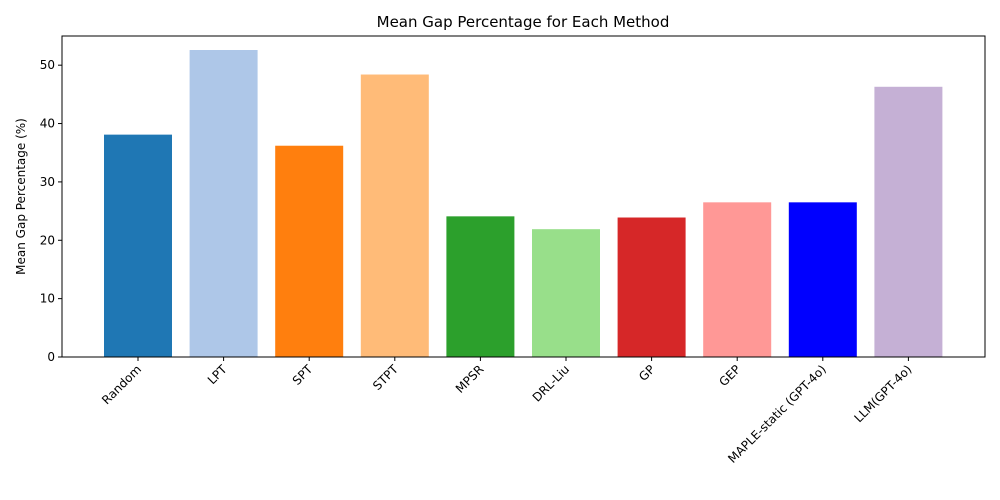 This screenshot has width=1000, height=500. I want to click on bar-random, so click(138, 245).